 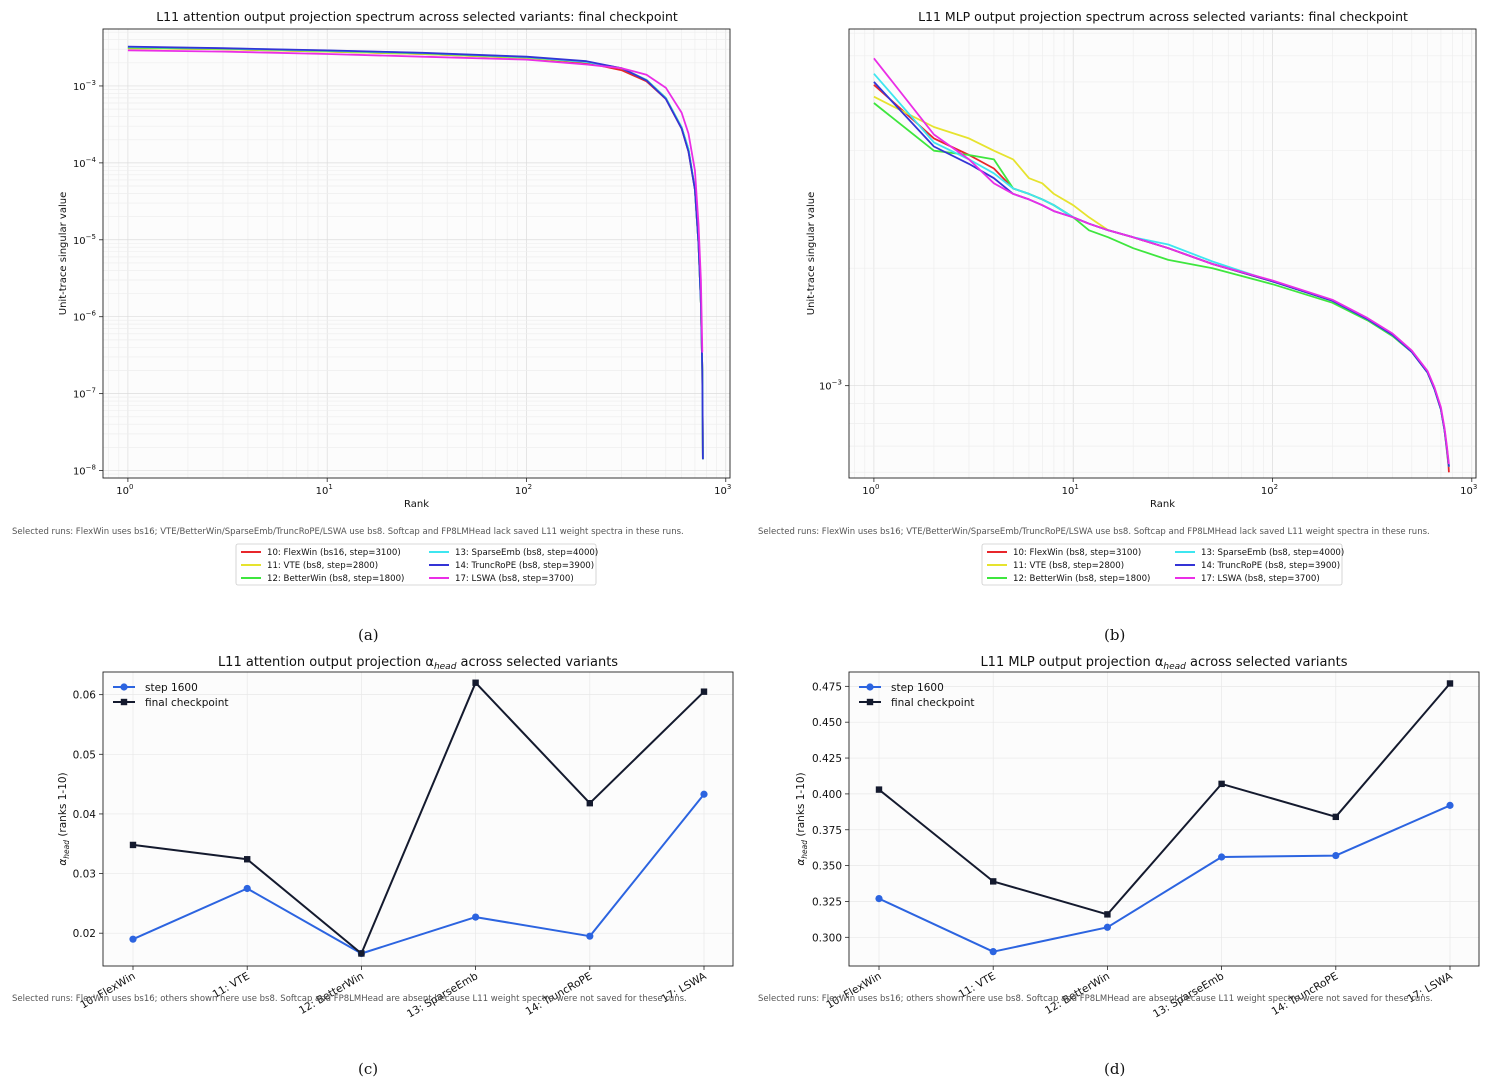 I want to click on legend: step 1600 final checkpoint, so click(x=170, y=695).